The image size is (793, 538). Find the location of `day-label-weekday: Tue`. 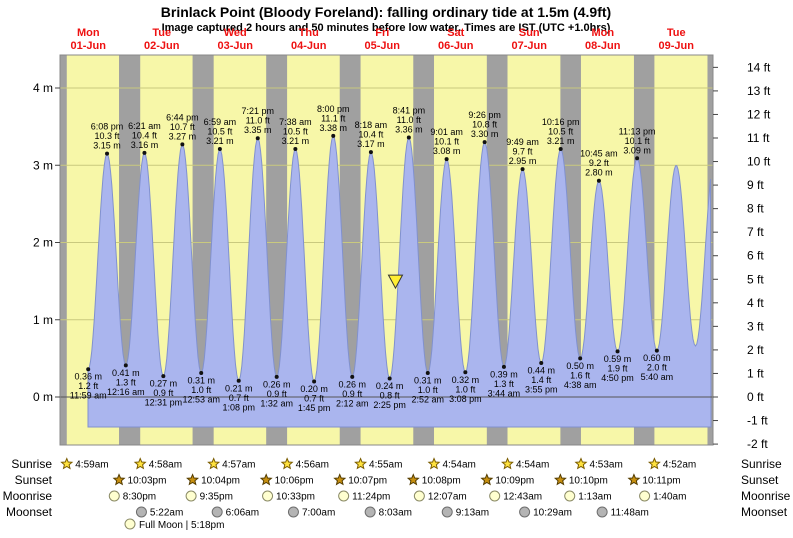

day-label-weekday: Tue is located at coordinates (161, 33).